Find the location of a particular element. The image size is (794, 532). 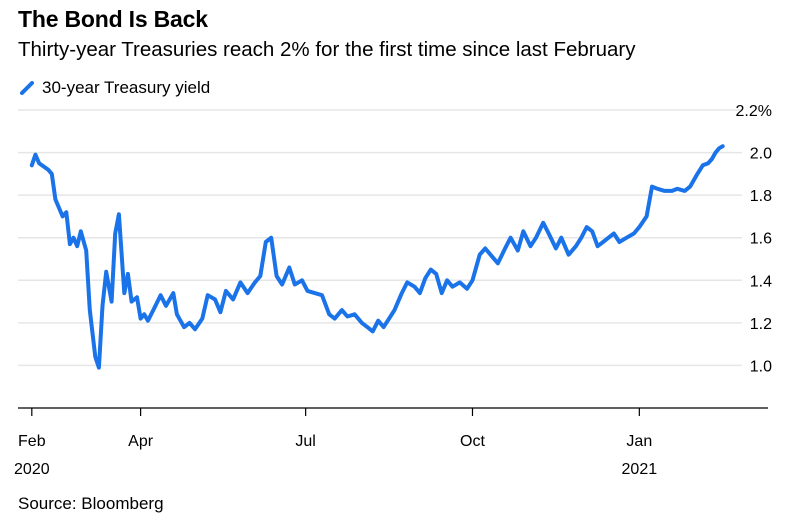

x-axis: Feb 2020 Apr Jul Oct Jan 2021 is located at coordinates (391, 442).